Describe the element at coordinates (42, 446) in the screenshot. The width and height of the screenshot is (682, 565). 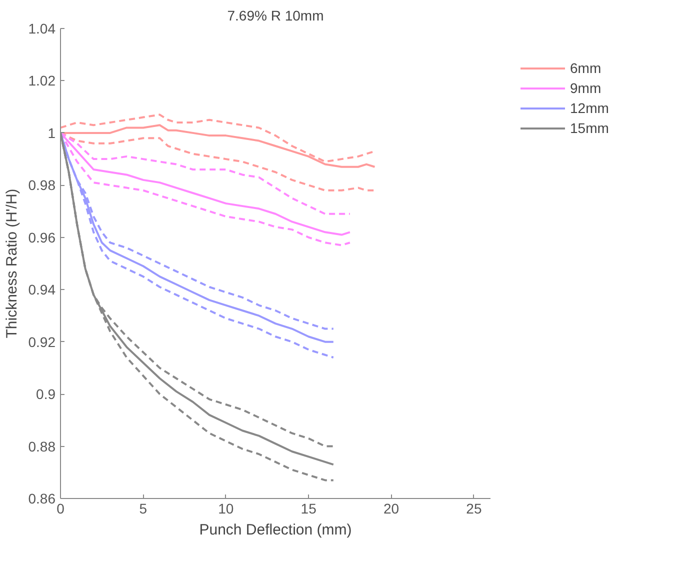
I see `y-tick-label: 0.88` at that location.